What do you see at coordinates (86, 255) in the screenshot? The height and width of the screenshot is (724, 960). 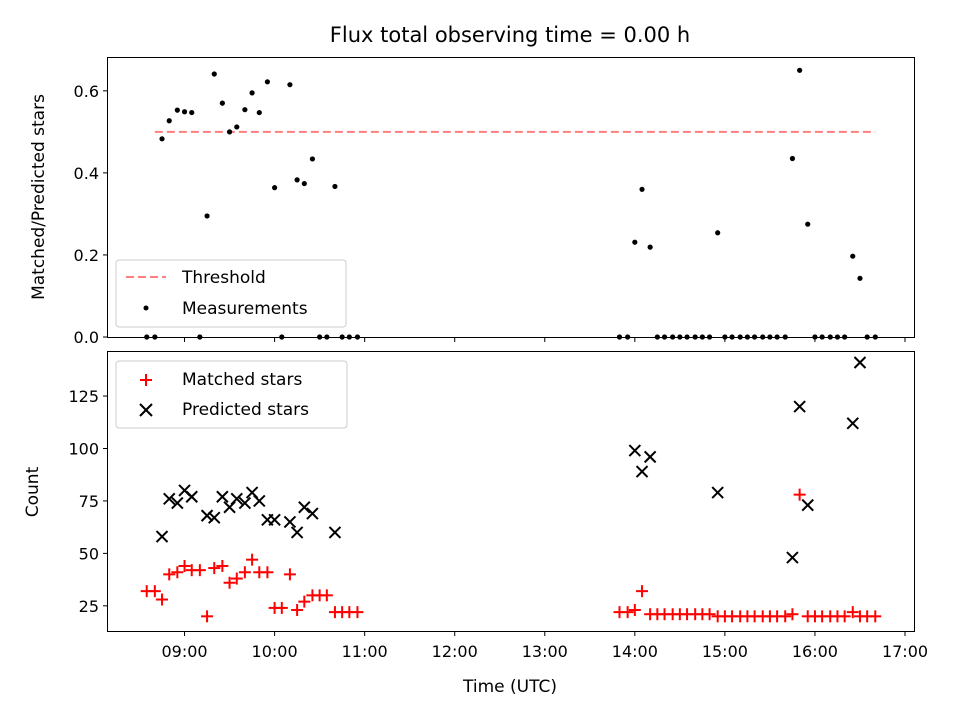 I see `top-y-tick-label: 0.2` at bounding box center [86, 255].